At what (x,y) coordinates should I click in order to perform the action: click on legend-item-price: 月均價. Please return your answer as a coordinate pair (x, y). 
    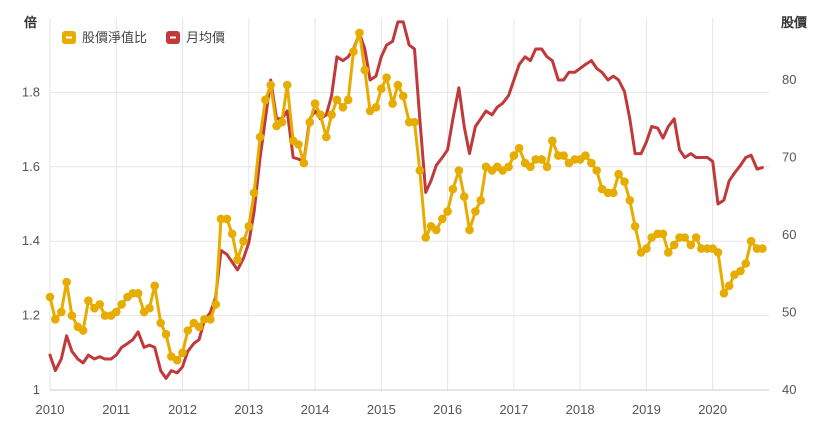
    Looking at the image, I should click on (195, 38).